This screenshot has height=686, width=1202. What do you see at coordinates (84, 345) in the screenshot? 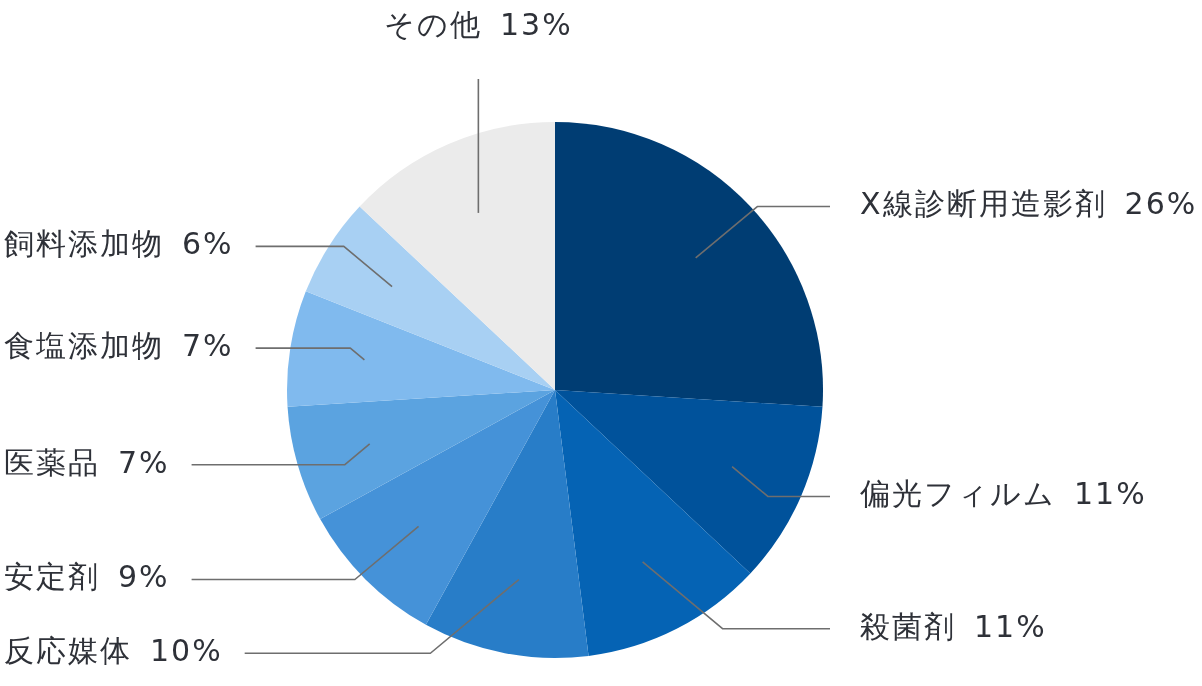
I see `slice-label: 食塩添加物` at bounding box center [84, 345].